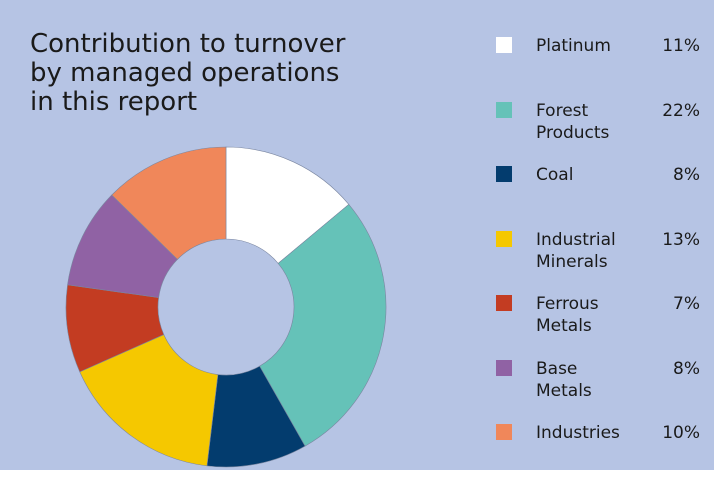 Image resolution: width=714 pixels, height=480 pixels. I want to click on value-label: 7%, so click(686, 304).